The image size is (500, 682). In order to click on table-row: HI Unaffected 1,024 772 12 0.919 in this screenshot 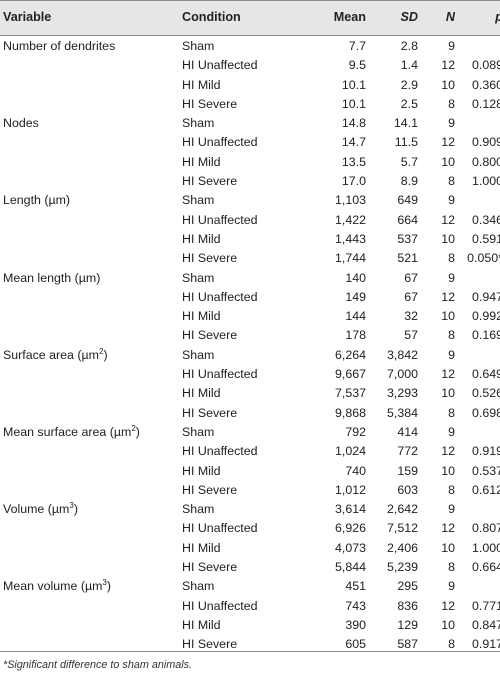, I will do `click(250, 451)`.